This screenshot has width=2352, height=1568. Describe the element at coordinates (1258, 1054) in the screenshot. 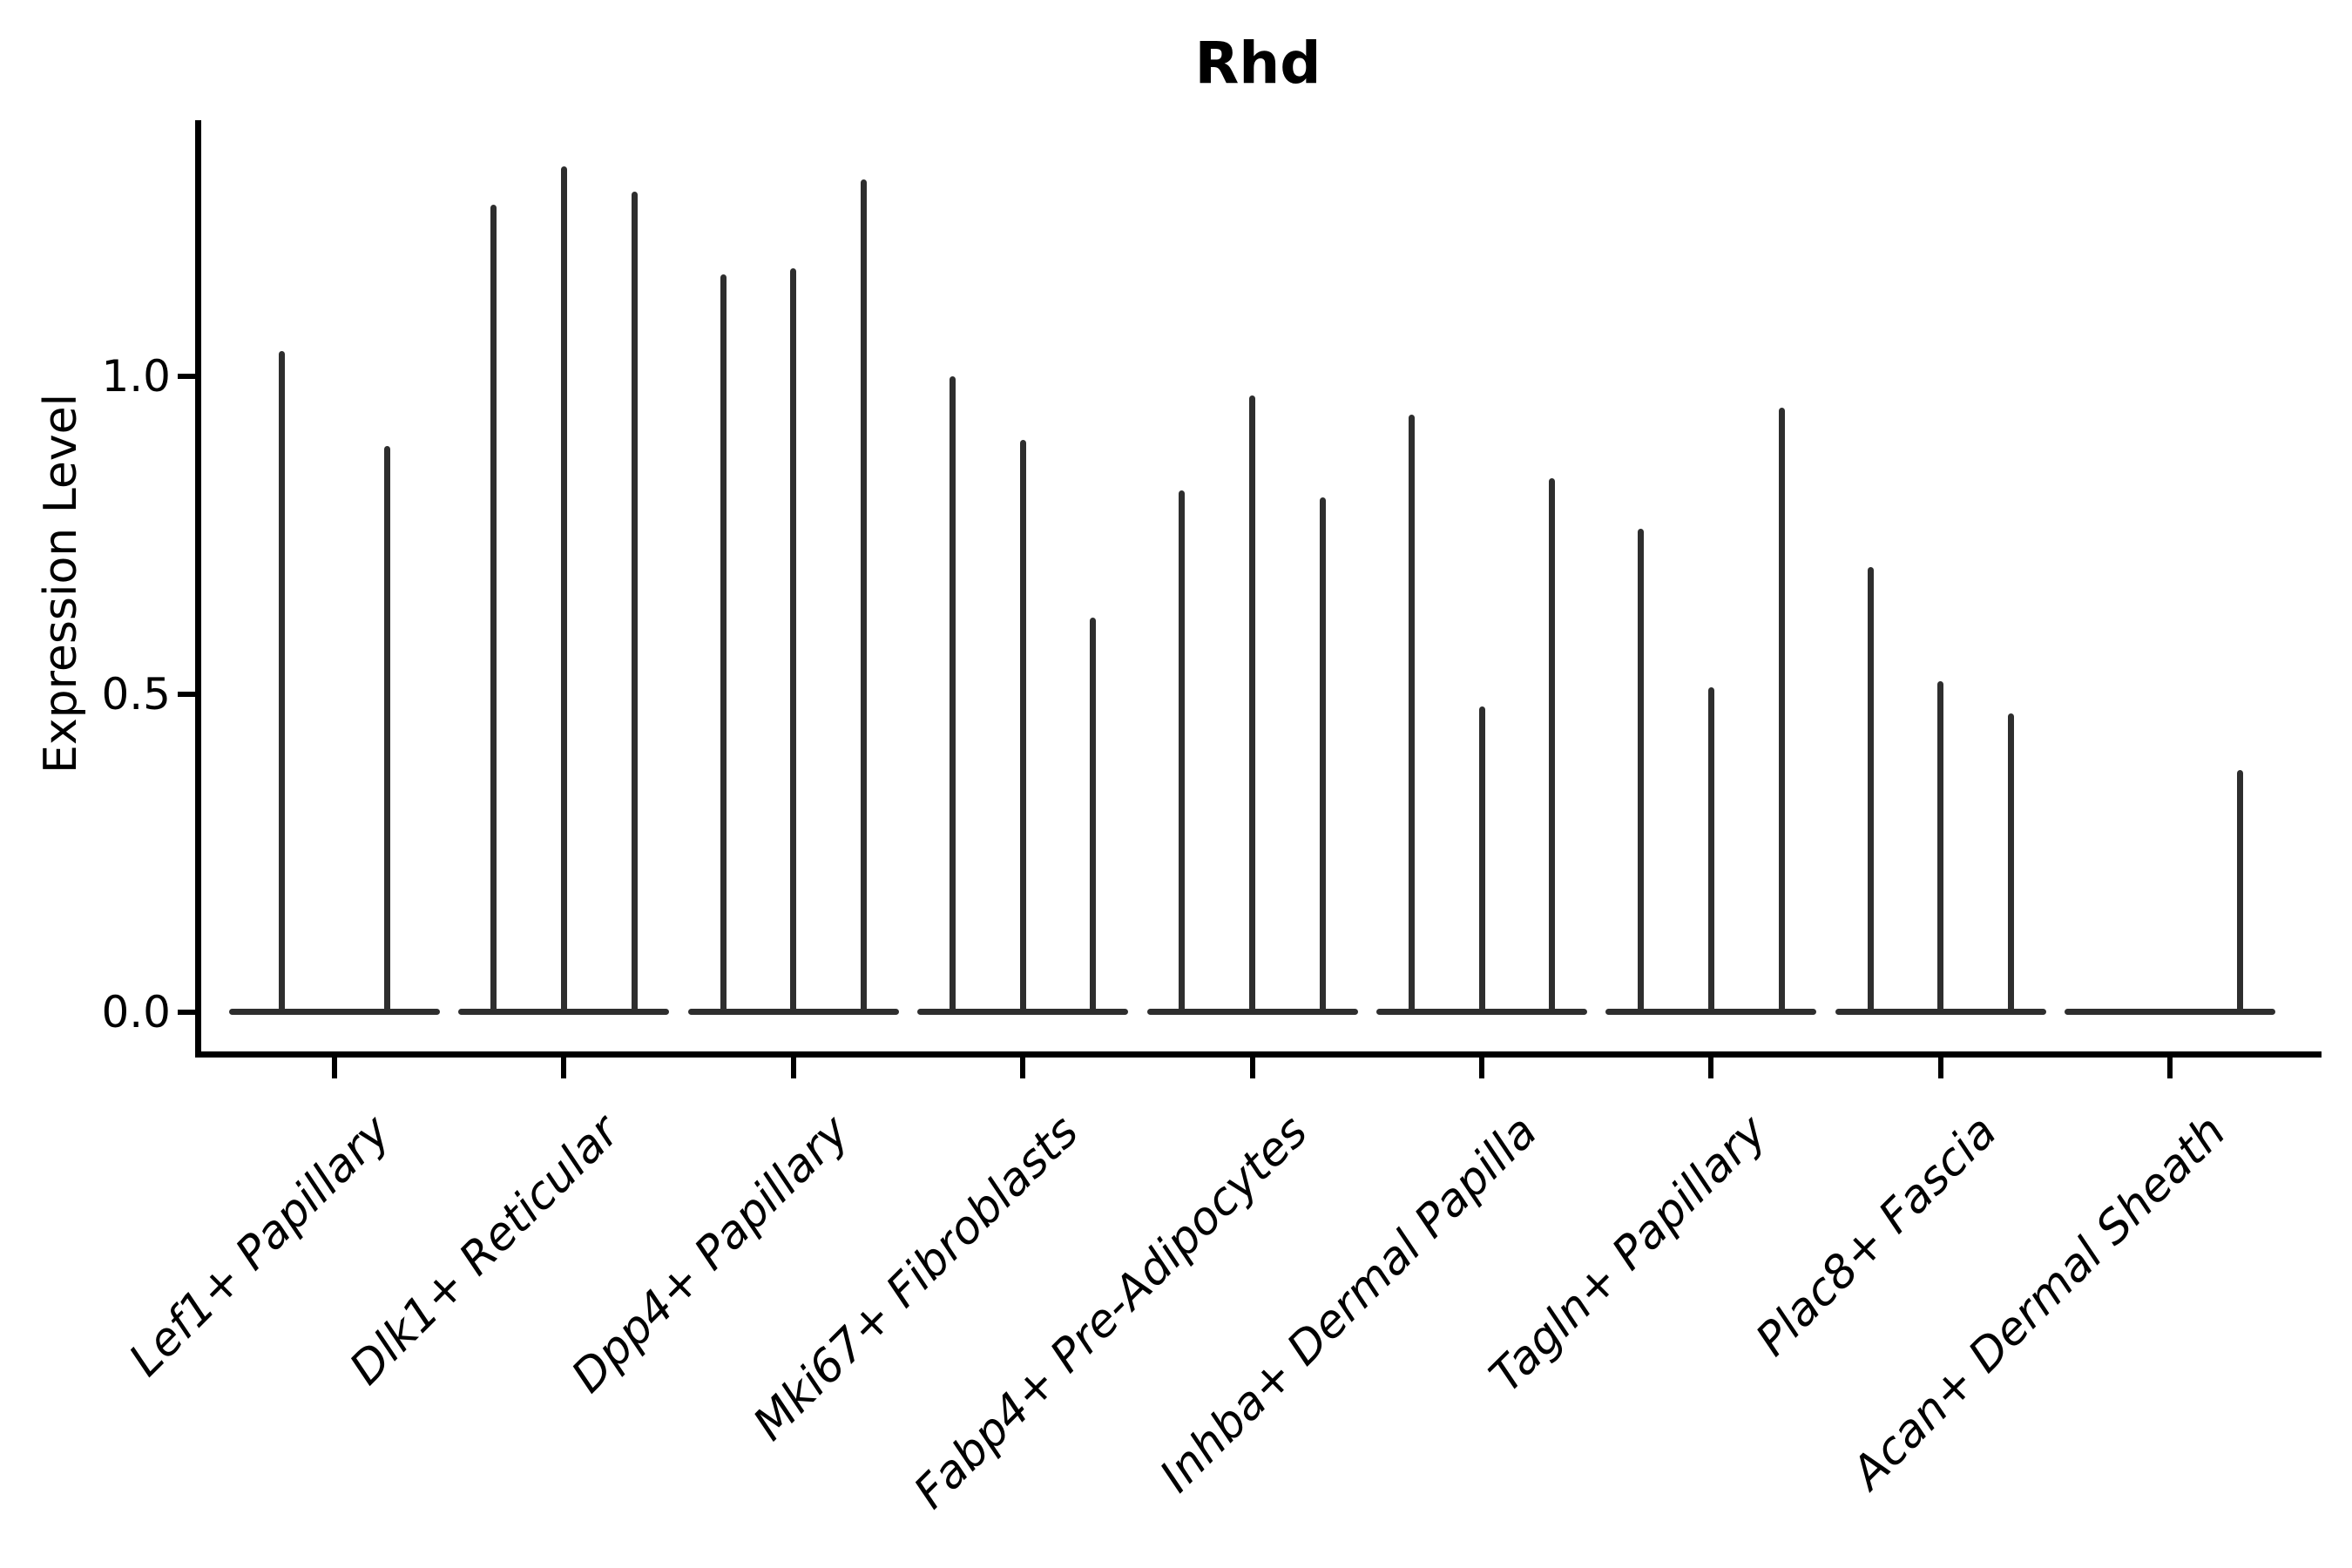

I see `x-axis-spine` at that location.